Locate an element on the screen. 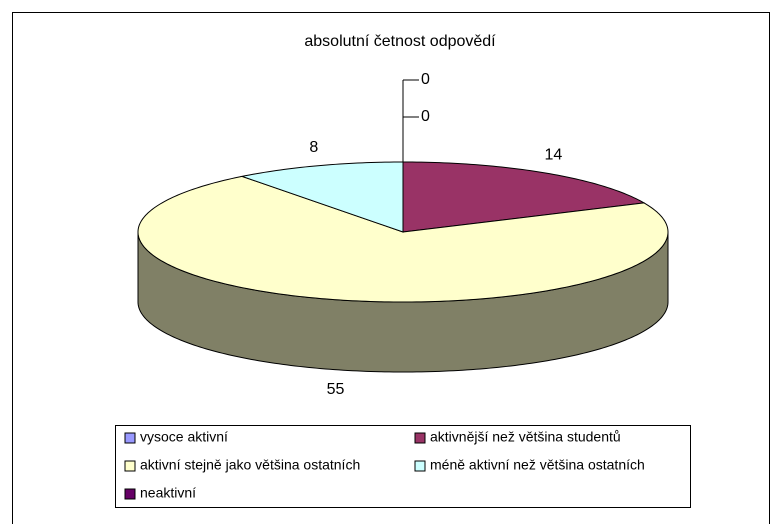  data-label: 8 is located at coordinates (313, 147).